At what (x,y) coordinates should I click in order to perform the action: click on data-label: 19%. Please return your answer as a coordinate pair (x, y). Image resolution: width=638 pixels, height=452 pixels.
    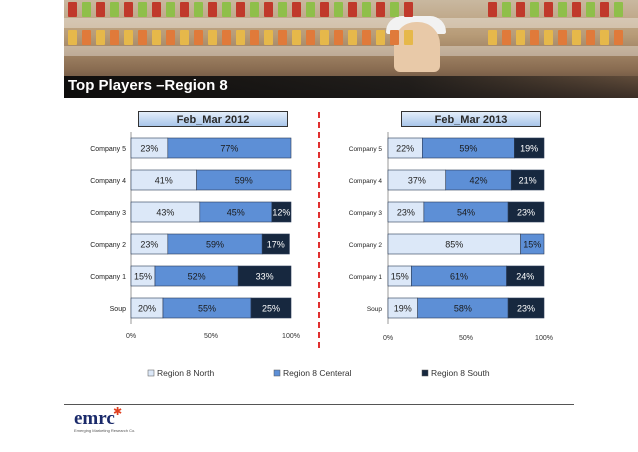
    Looking at the image, I should click on (529, 149).